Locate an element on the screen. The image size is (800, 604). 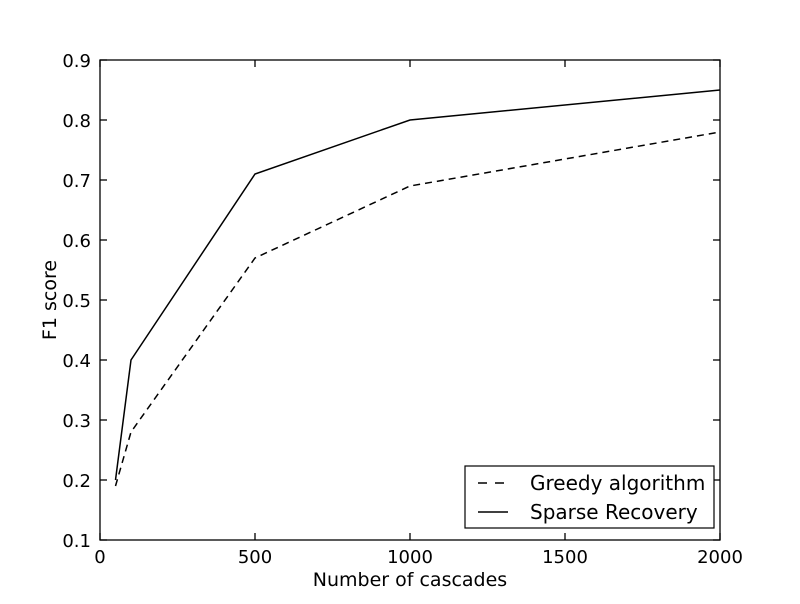
x-tick-label: 1500 is located at coordinates (565, 557).